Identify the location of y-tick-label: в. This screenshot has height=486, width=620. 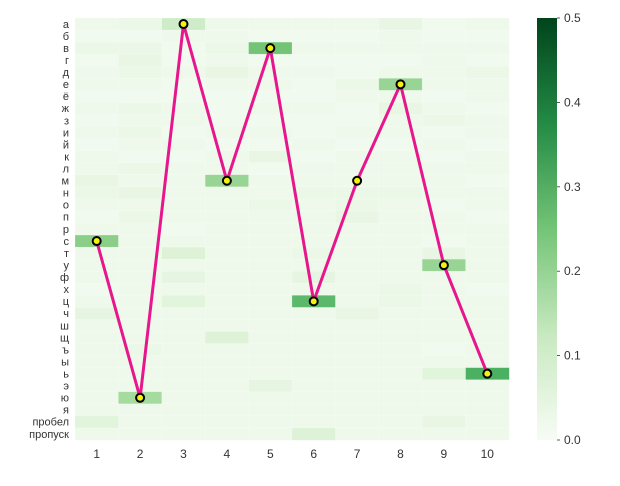
(66, 49).